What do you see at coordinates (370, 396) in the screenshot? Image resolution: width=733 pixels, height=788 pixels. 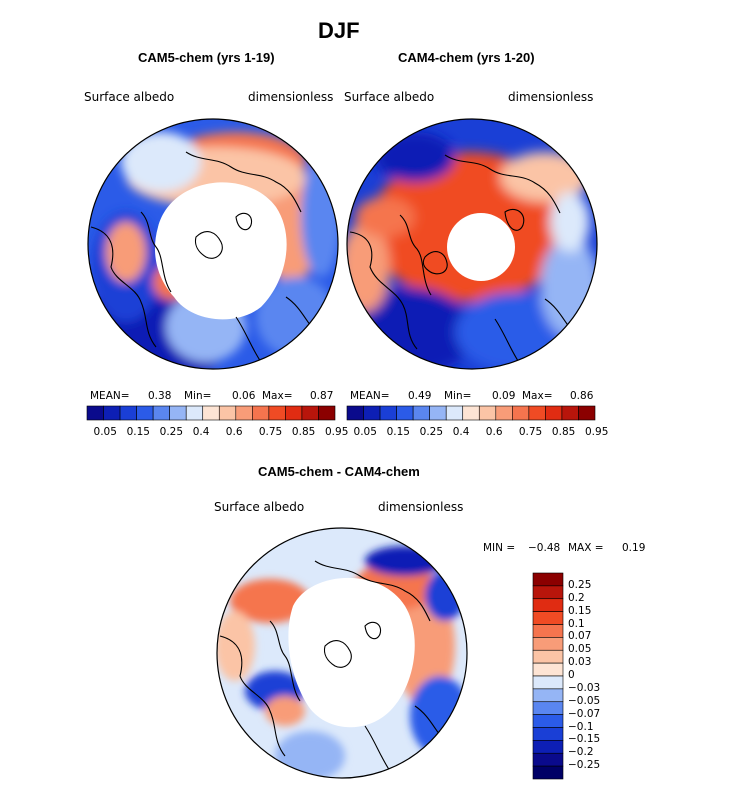 I see `panel2-mean-label: MEAN=` at bounding box center [370, 396].